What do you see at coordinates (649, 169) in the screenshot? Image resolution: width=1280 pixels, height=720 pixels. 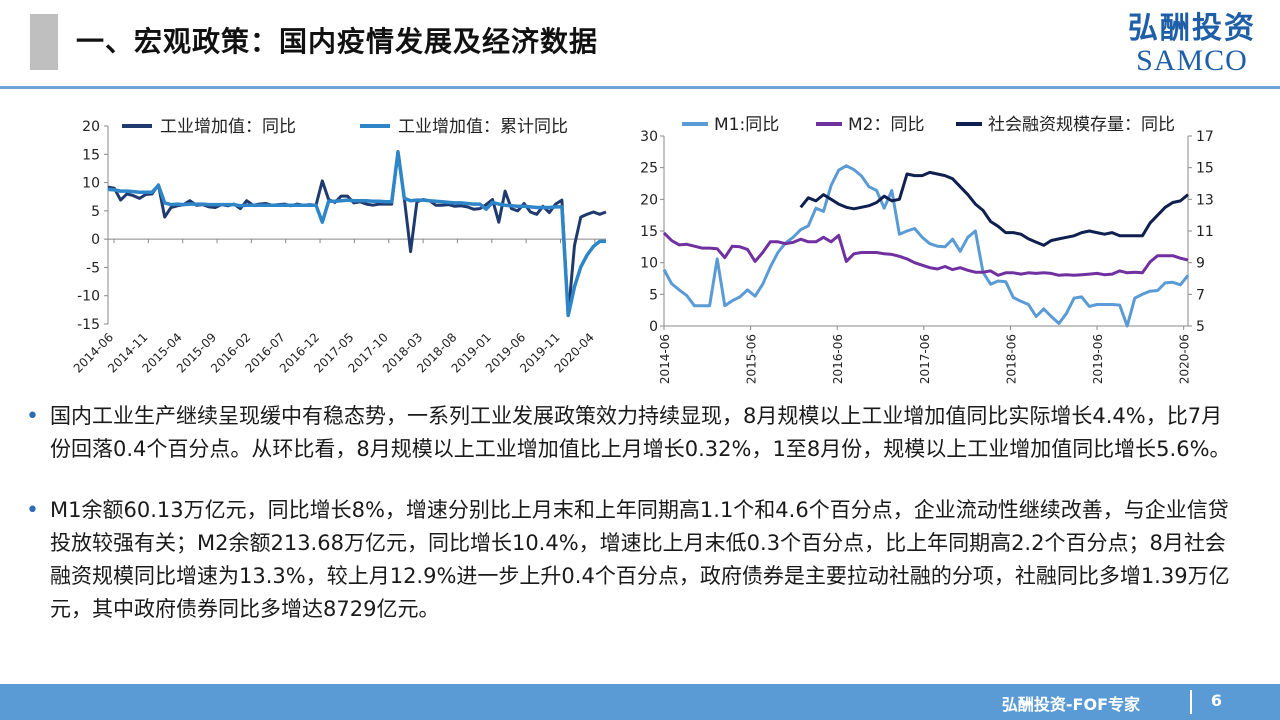 I see `left-tick-label: 25` at bounding box center [649, 169].